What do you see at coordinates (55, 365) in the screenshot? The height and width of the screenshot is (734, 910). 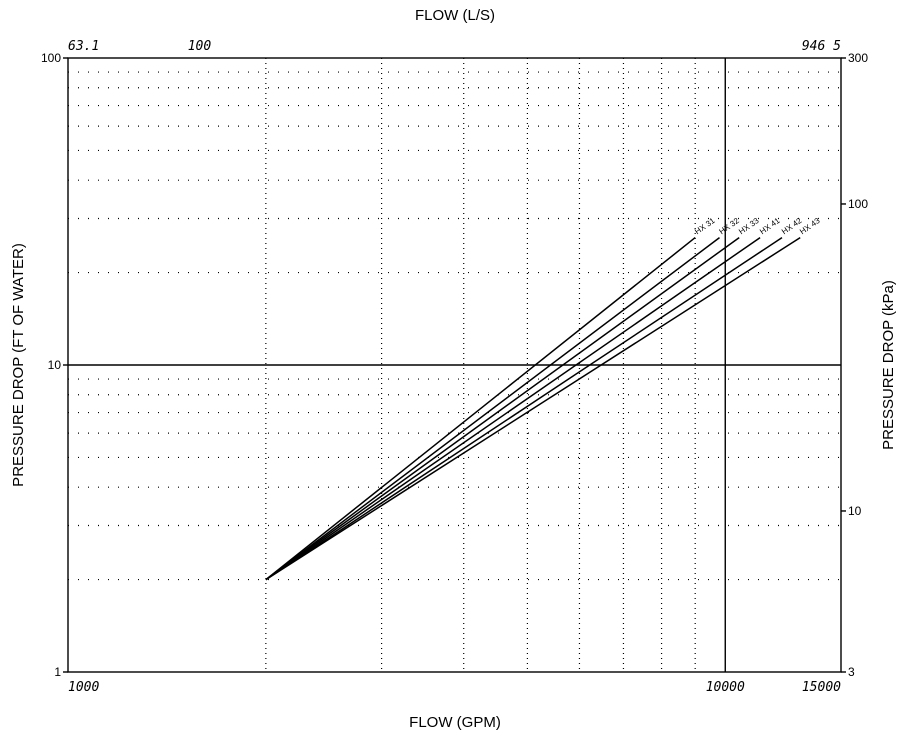 I see `y-tick-label: 10` at bounding box center [55, 365].